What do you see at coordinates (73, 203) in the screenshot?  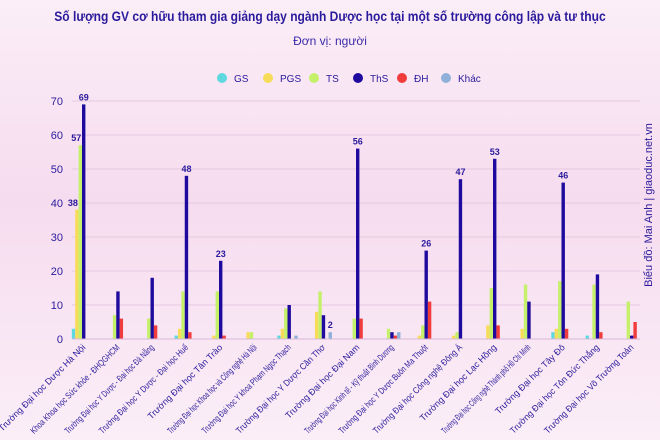 I see `data-label: 38` at bounding box center [73, 203].